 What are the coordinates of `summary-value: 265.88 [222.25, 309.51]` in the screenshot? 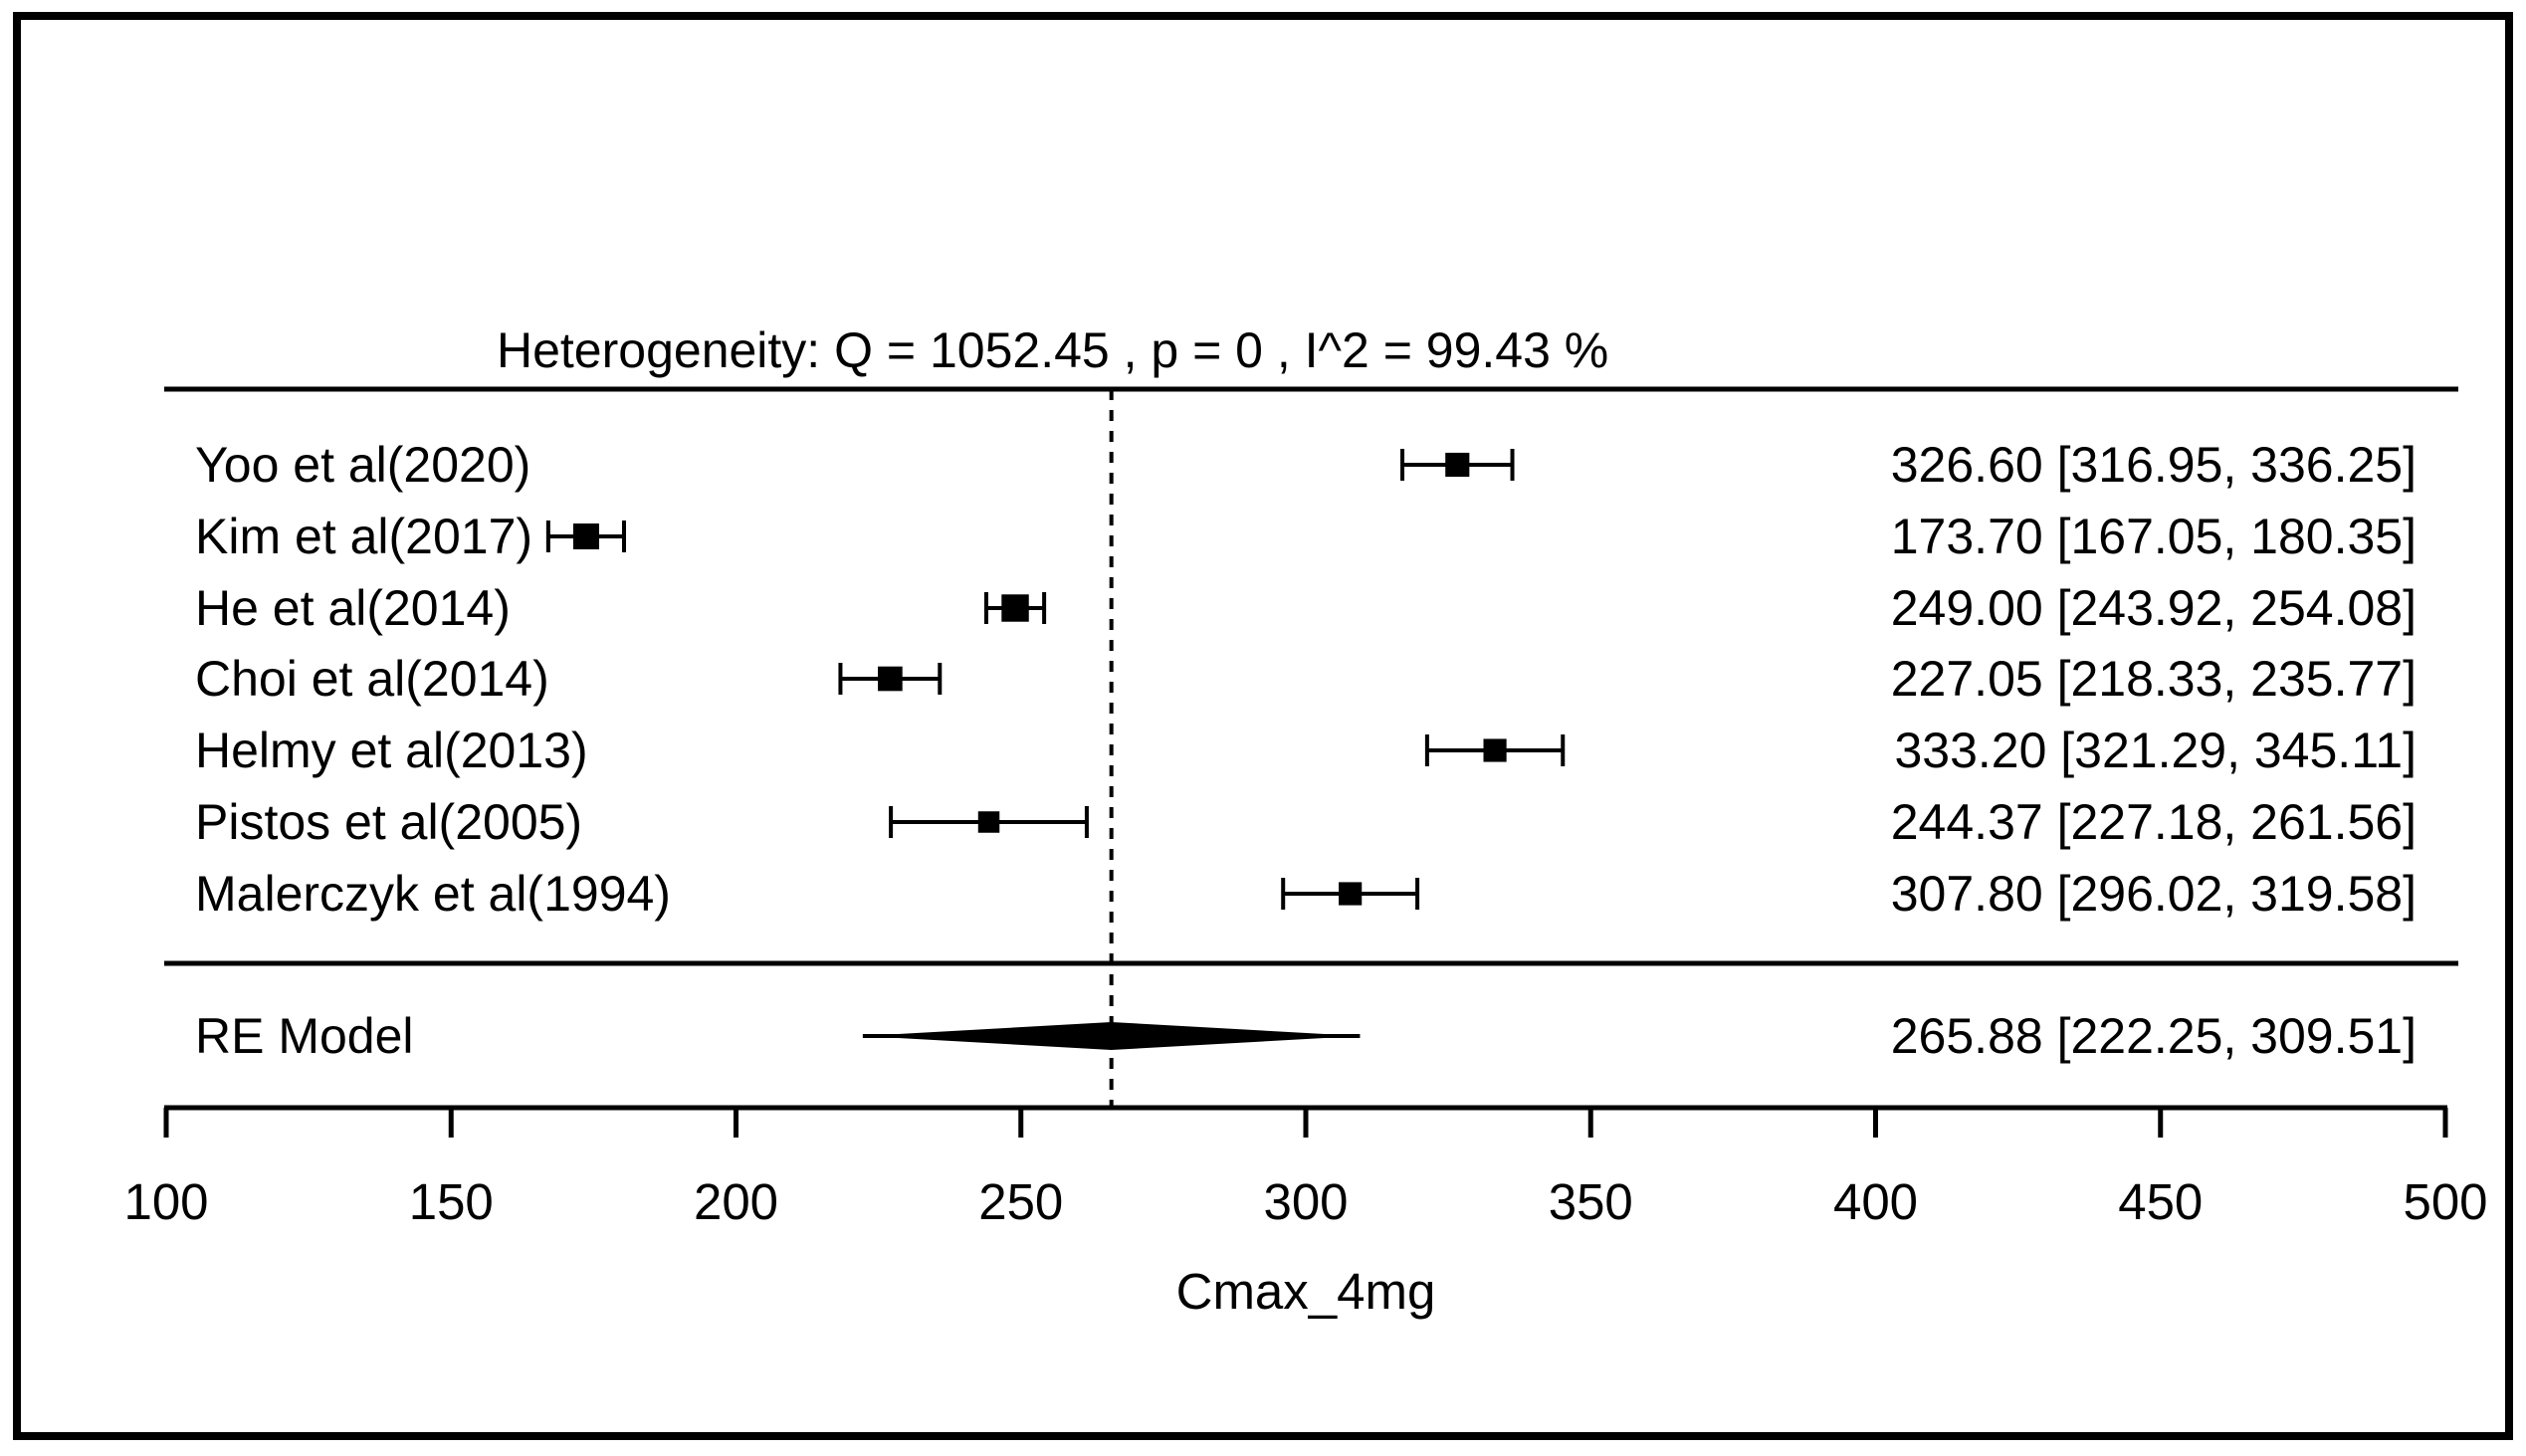 It's located at (2154, 1036).